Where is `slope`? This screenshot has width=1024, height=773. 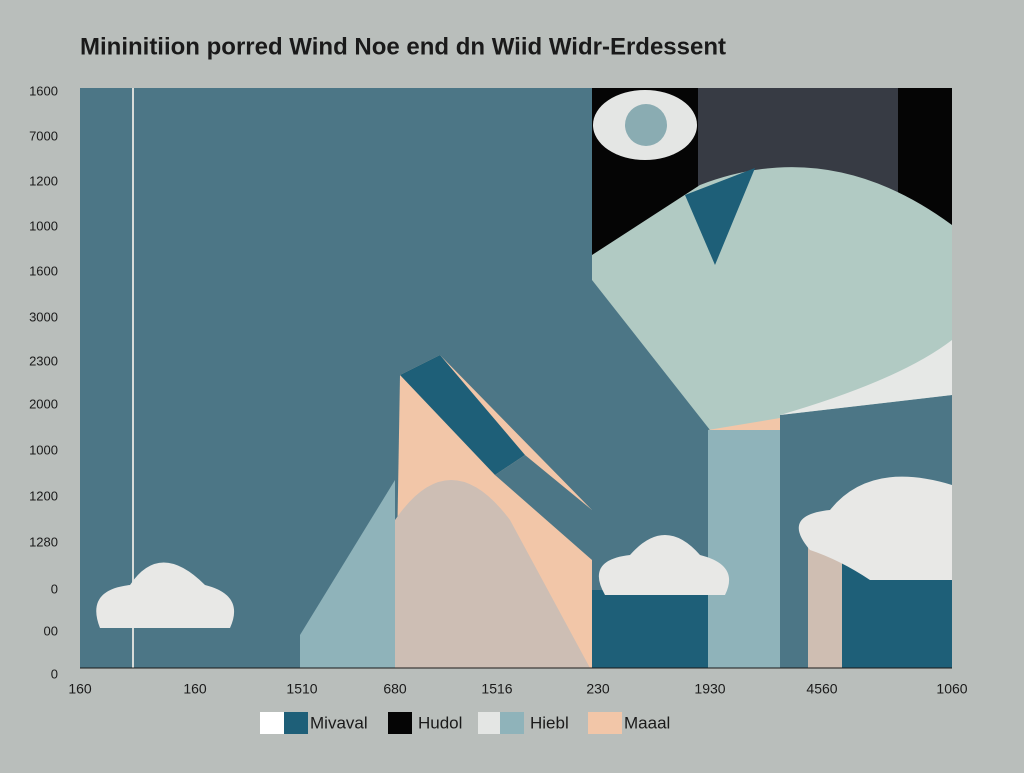
slope is located at coordinates (347, 574).